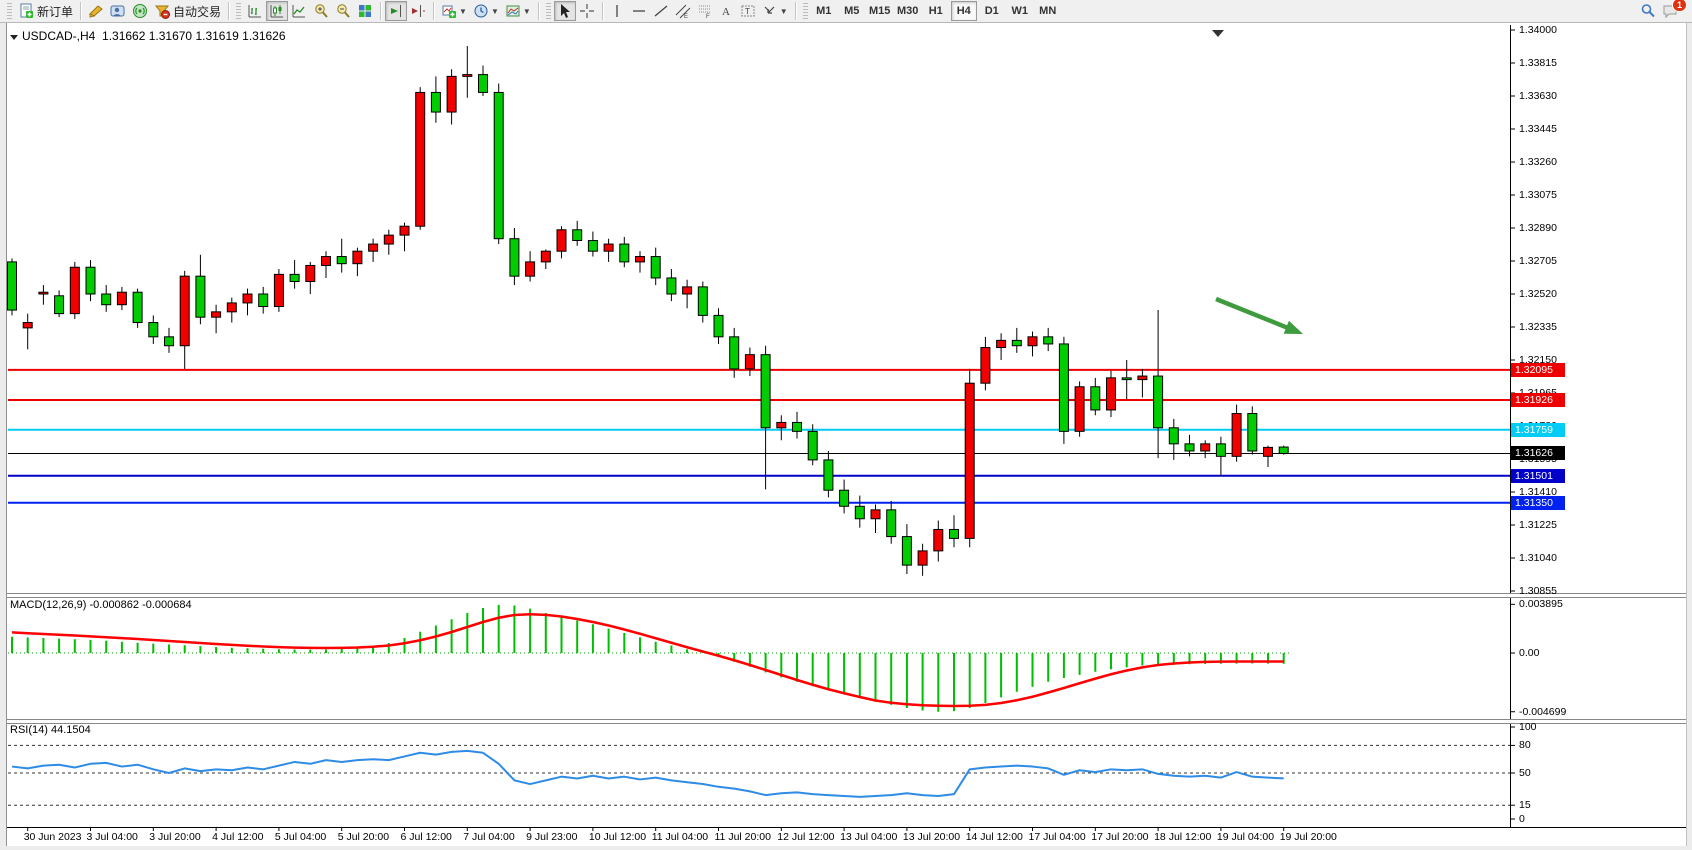  Describe the element at coordinates (587, 11) in the screenshot. I see `crosshair-button` at that location.